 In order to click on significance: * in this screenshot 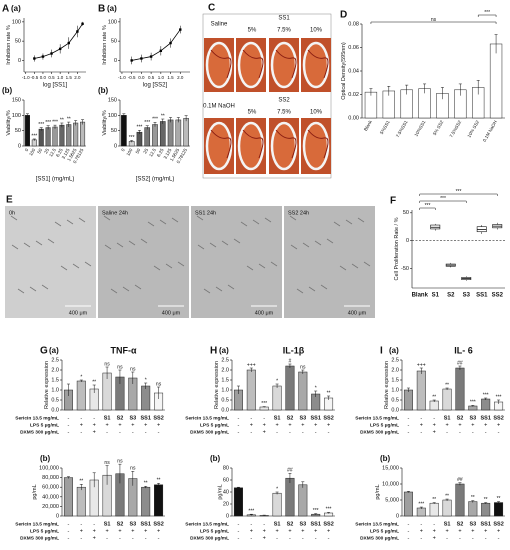, I will do `click(277, 489)`.